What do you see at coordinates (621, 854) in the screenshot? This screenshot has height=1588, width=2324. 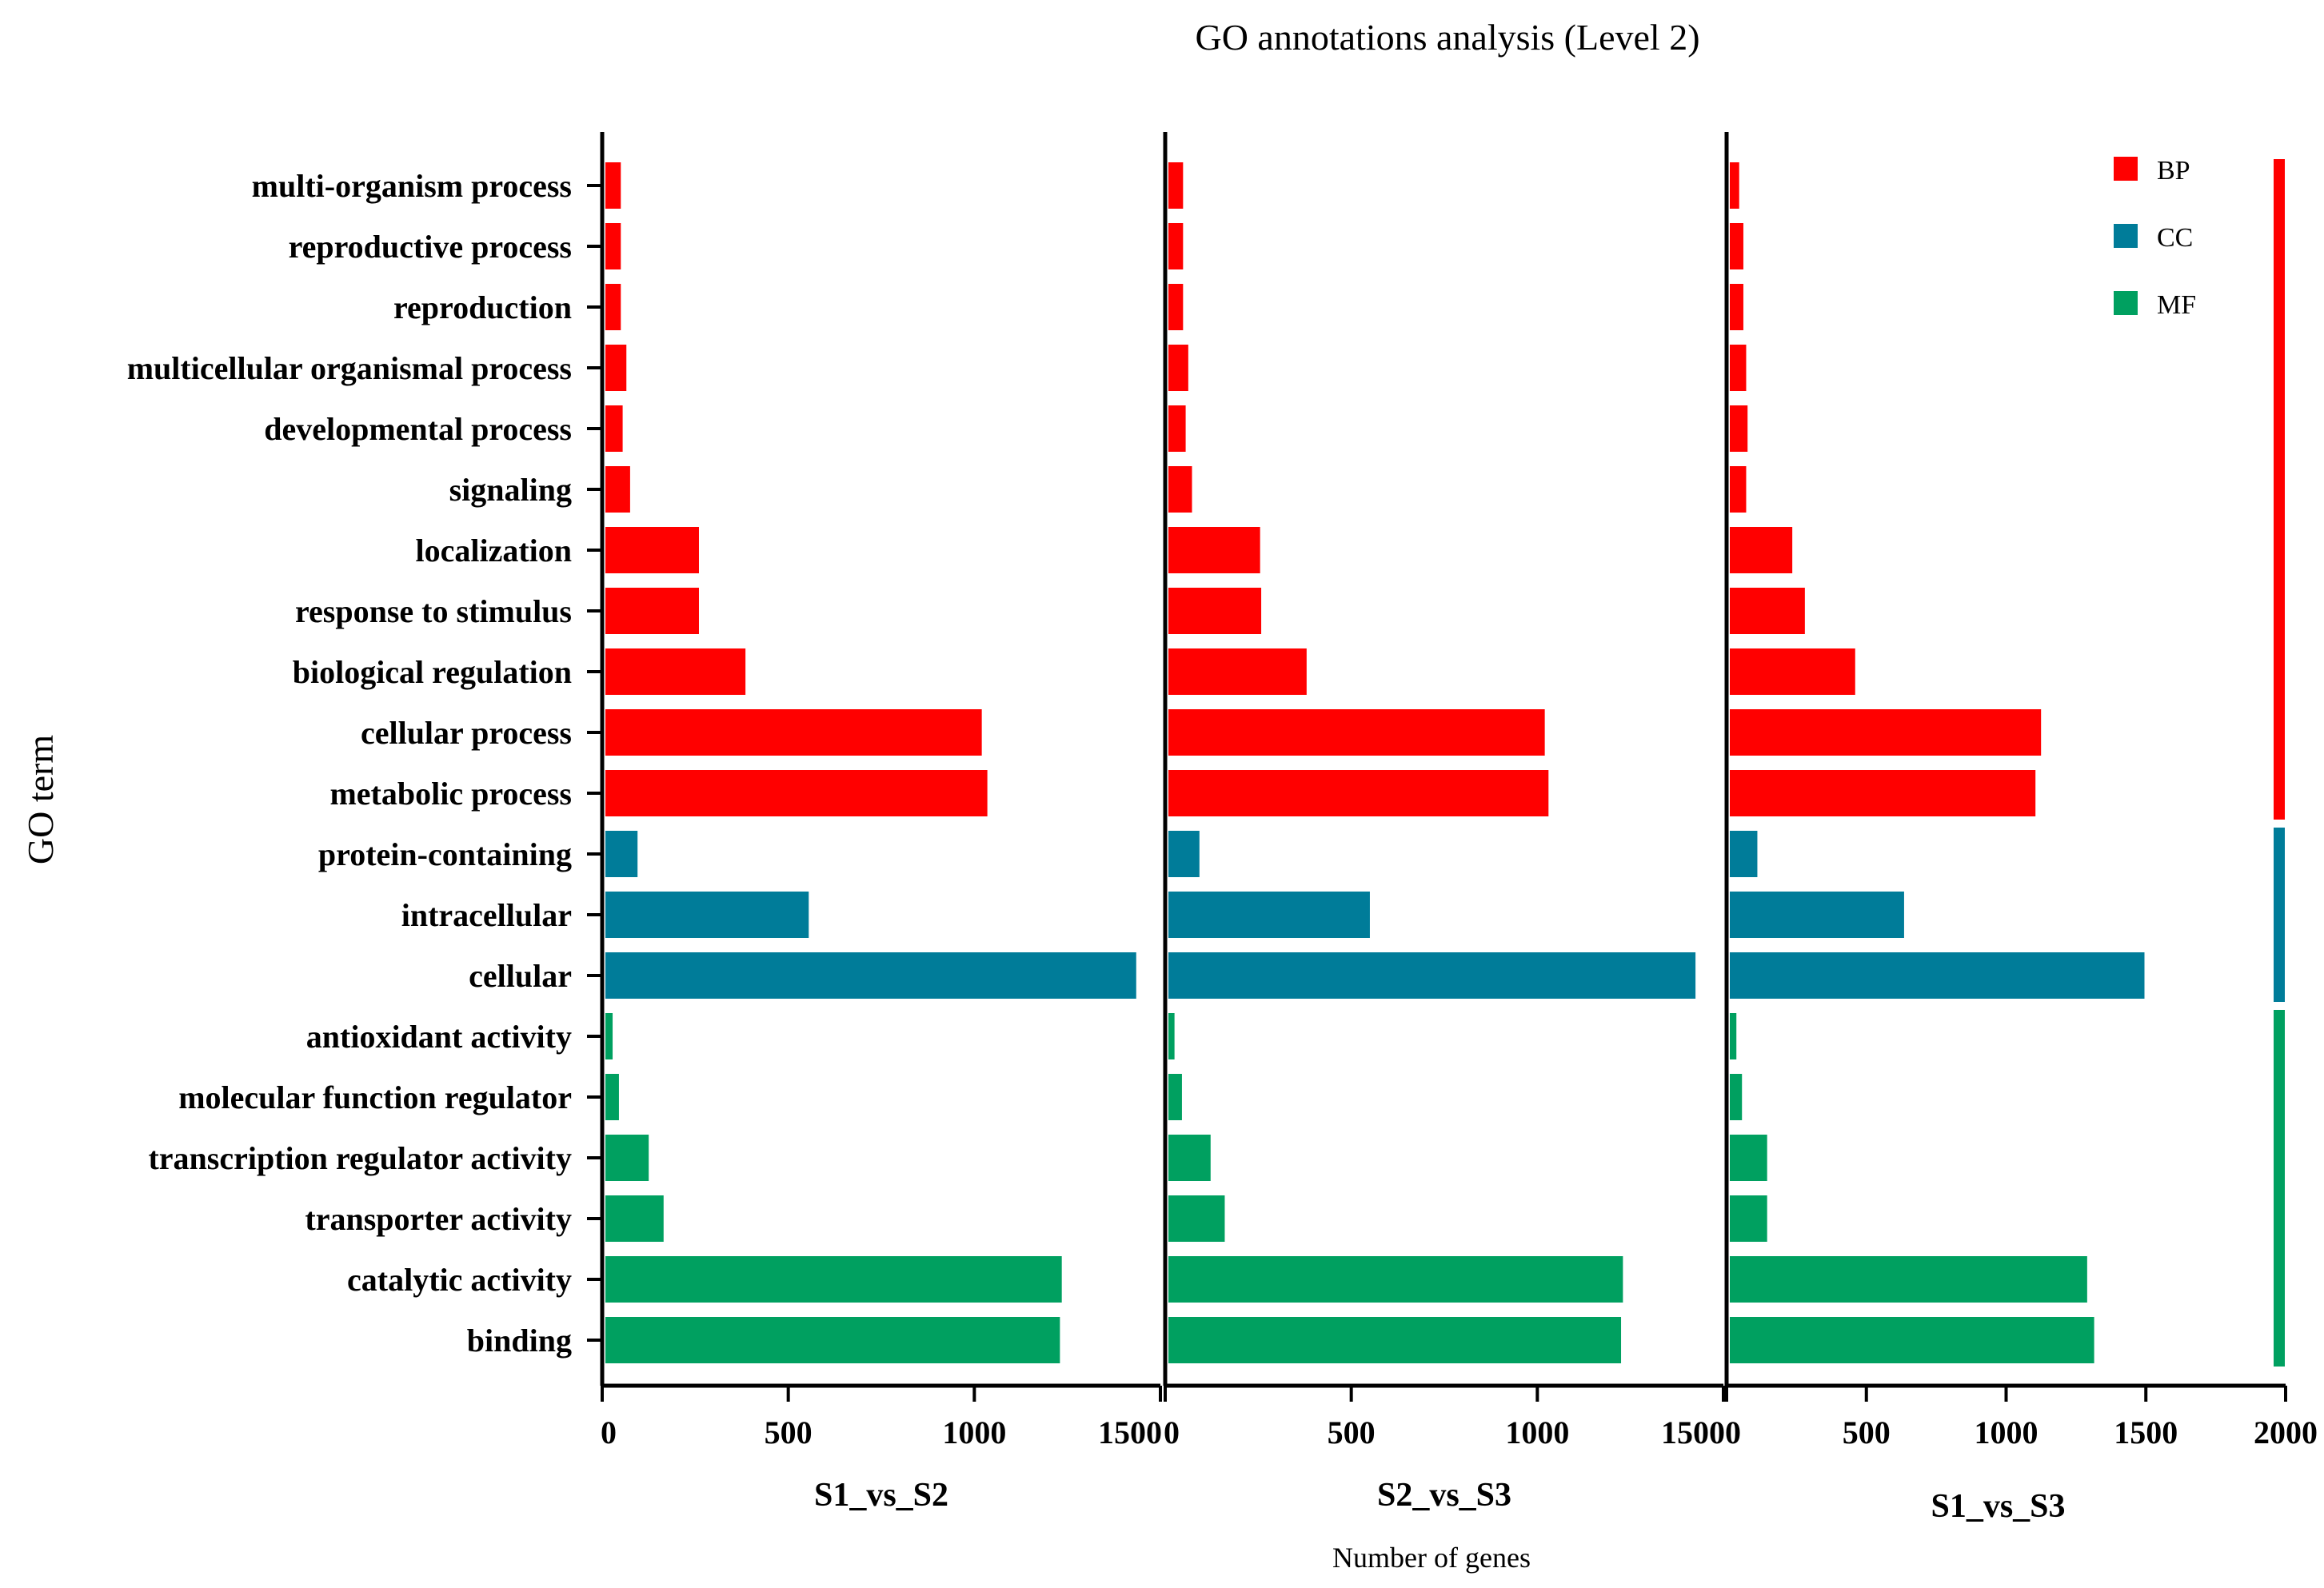 I see `bar-s1-vs-s2-protein-containing` at bounding box center [621, 854].